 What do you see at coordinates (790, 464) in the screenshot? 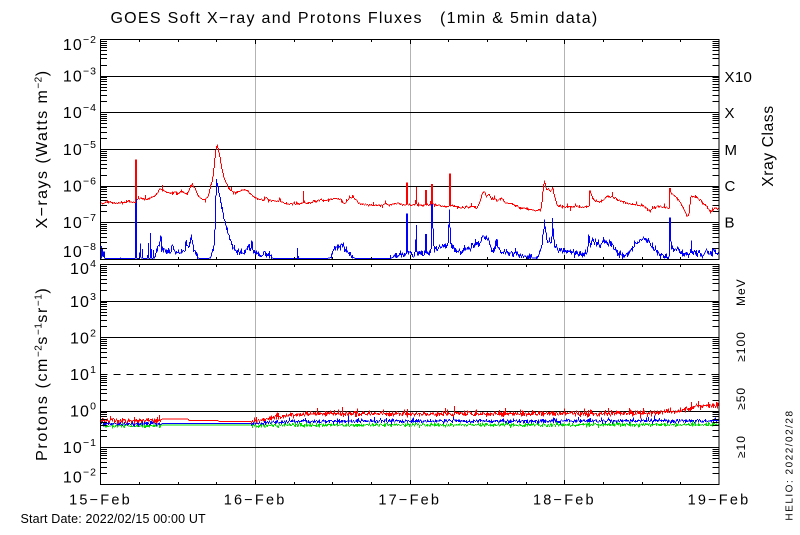
I see `svg-text: HELIO: 2022/02/28` at bounding box center [790, 464].